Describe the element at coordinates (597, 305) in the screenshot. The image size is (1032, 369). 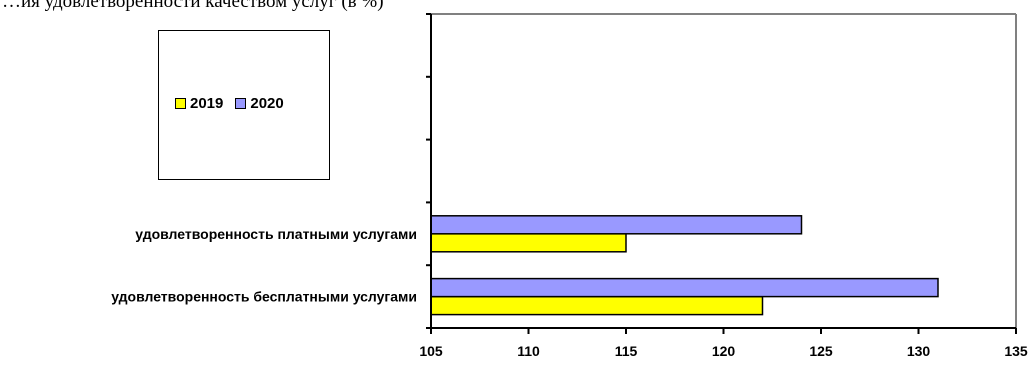
I see `bar-2019-cat0` at that location.